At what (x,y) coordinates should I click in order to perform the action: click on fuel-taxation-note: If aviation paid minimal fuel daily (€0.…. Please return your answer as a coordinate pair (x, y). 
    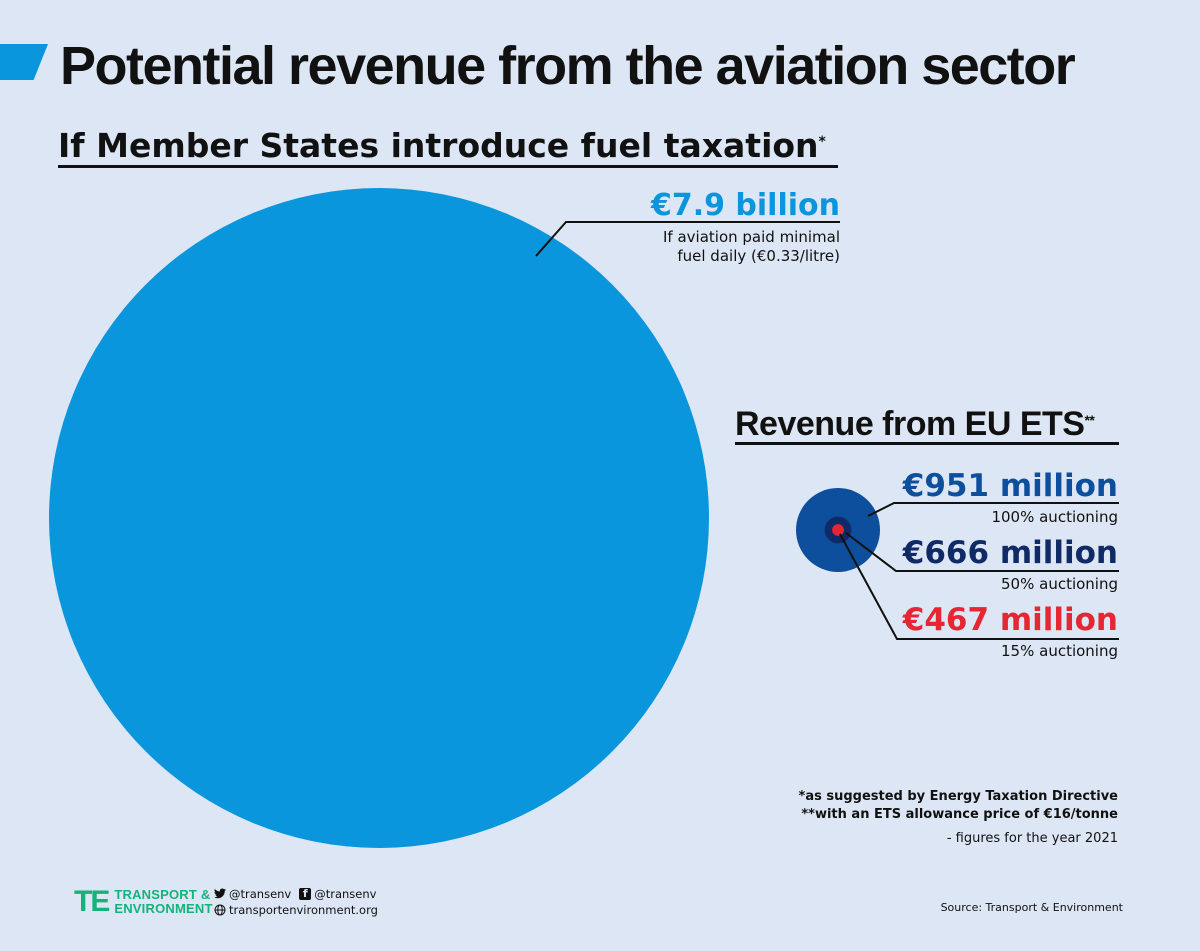
    Looking at the image, I should click on (751, 247).